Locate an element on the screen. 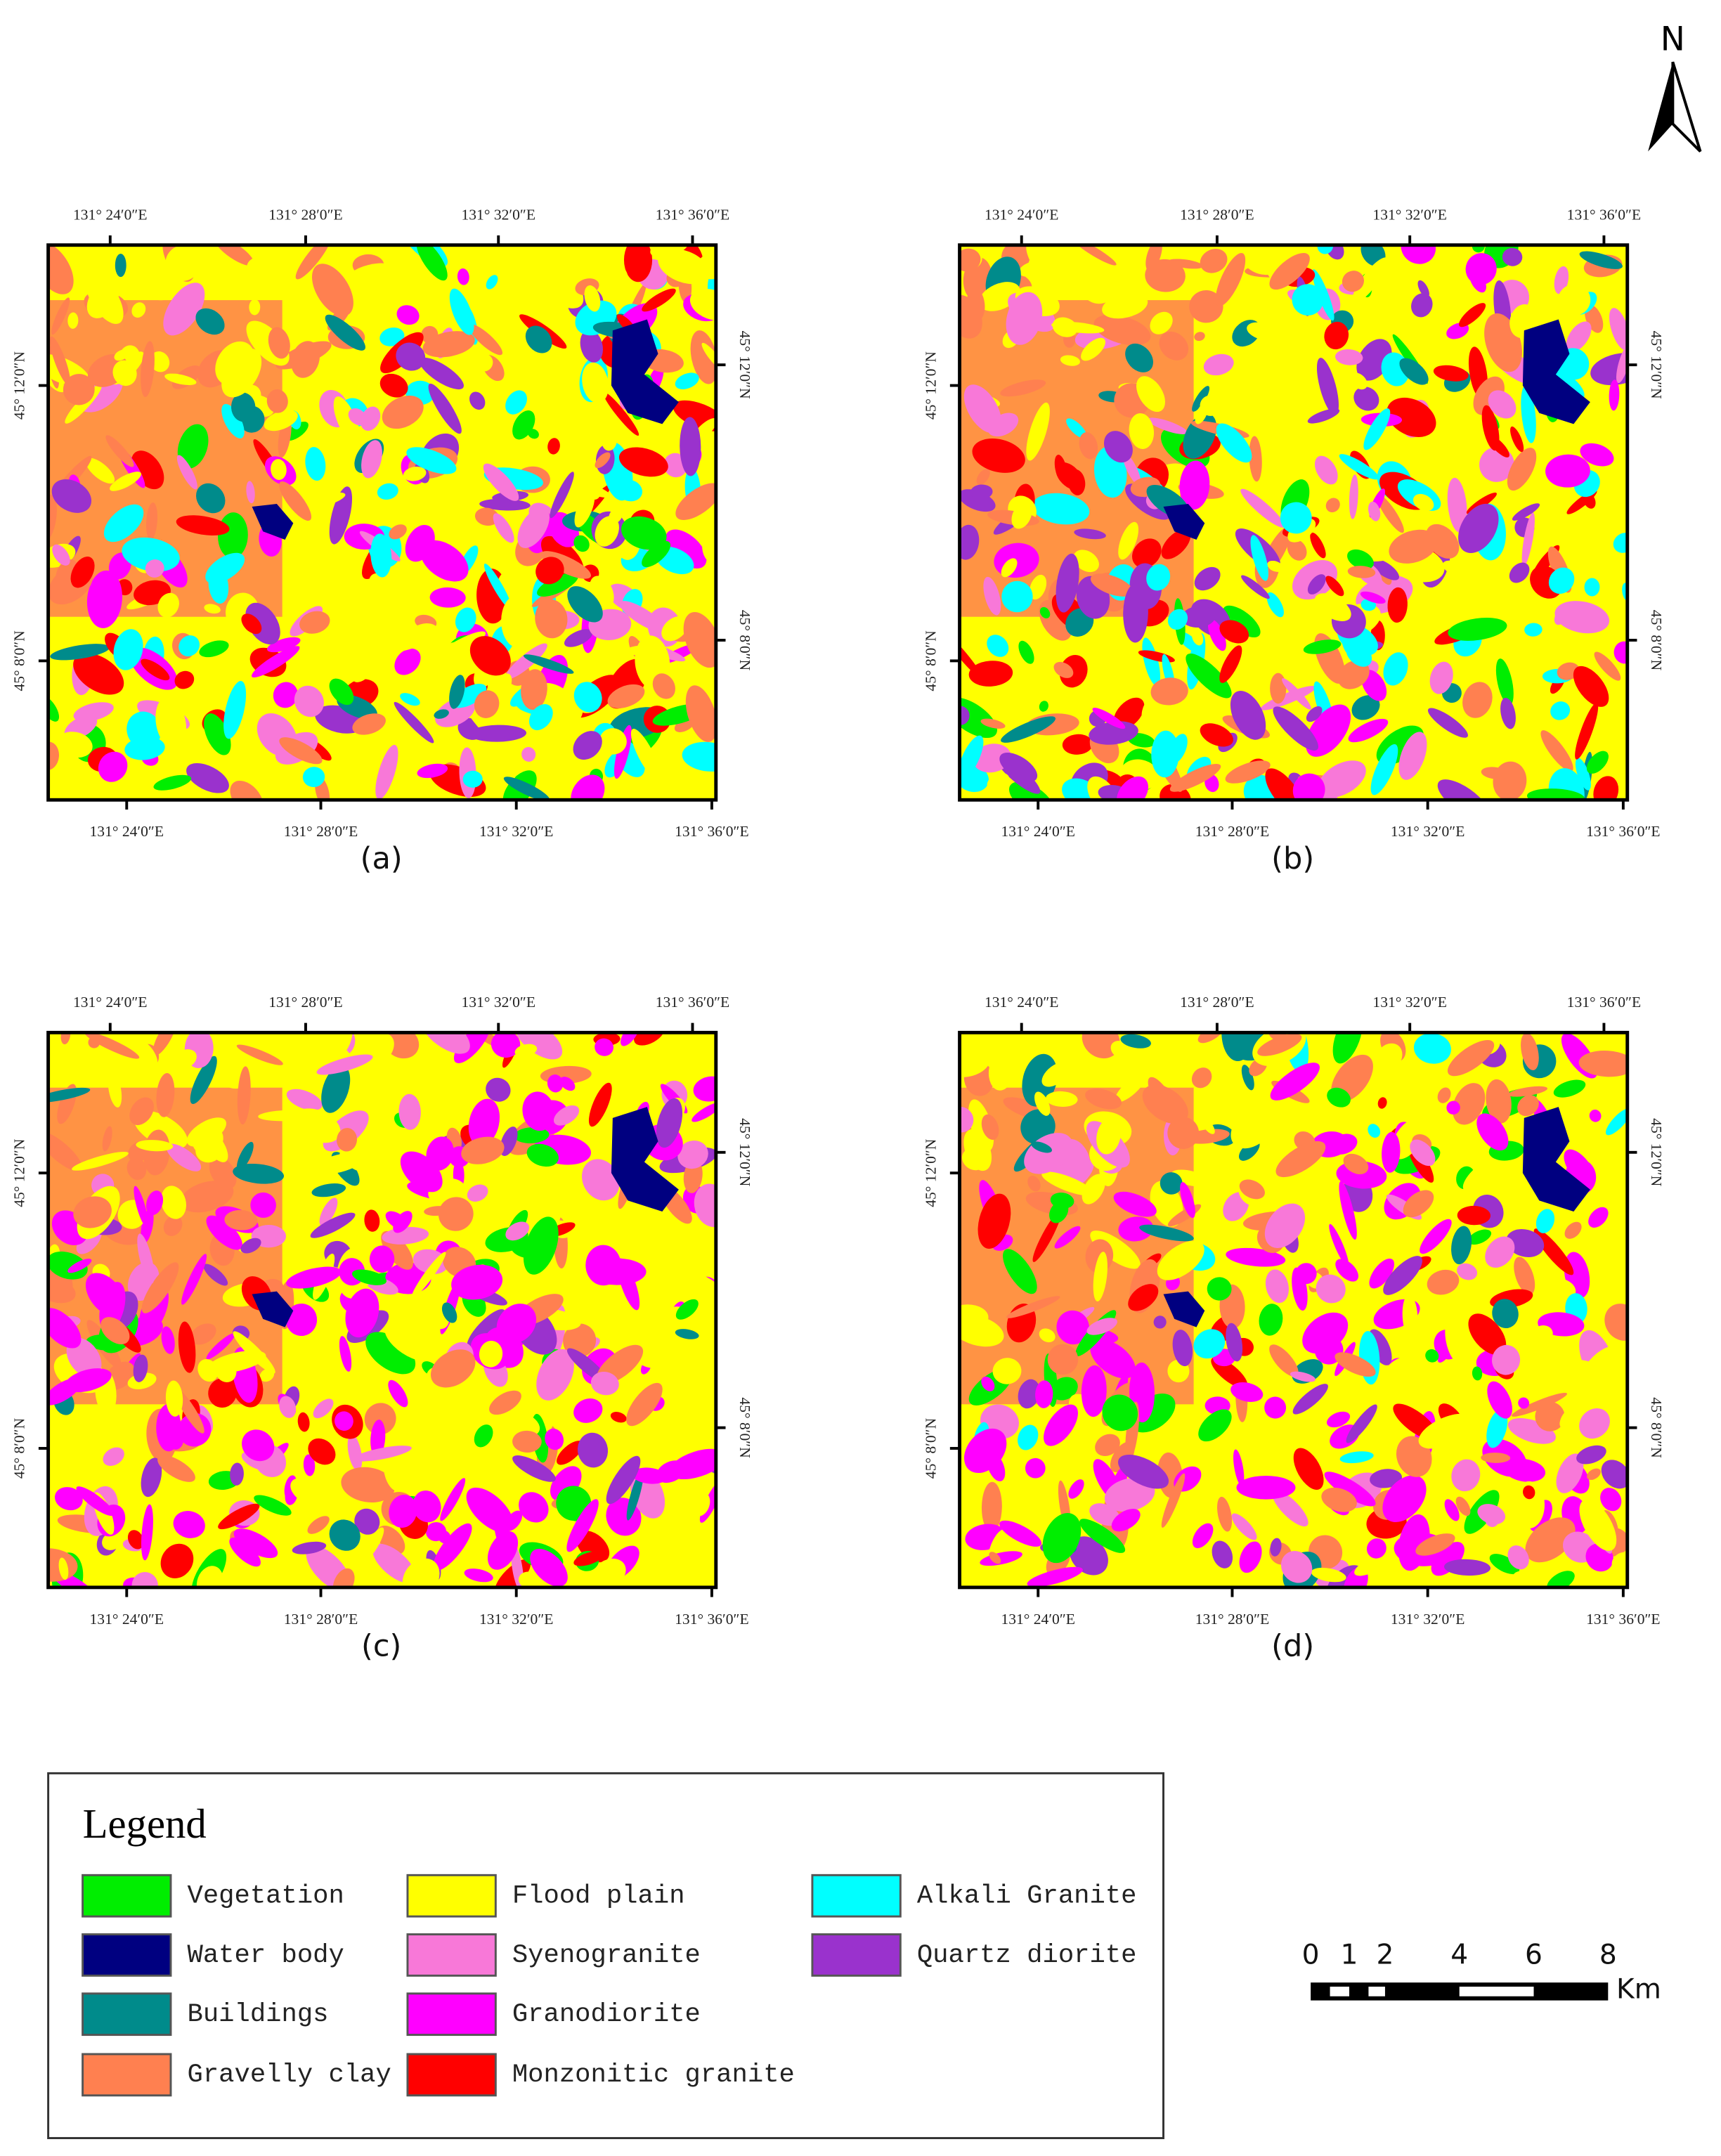 The height and width of the screenshot is (2156, 1721). map-raster is located at coordinates (1293, 522).